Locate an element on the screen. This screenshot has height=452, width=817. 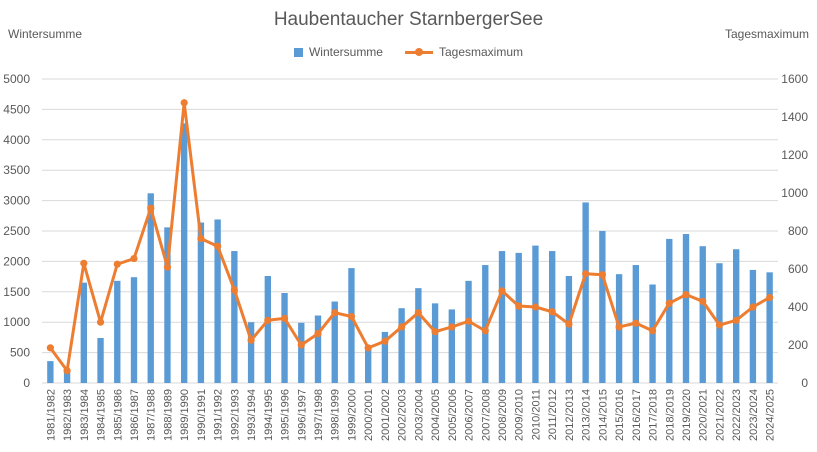
x-tick-label: 1988/1989 is located at coordinates (168, 415).